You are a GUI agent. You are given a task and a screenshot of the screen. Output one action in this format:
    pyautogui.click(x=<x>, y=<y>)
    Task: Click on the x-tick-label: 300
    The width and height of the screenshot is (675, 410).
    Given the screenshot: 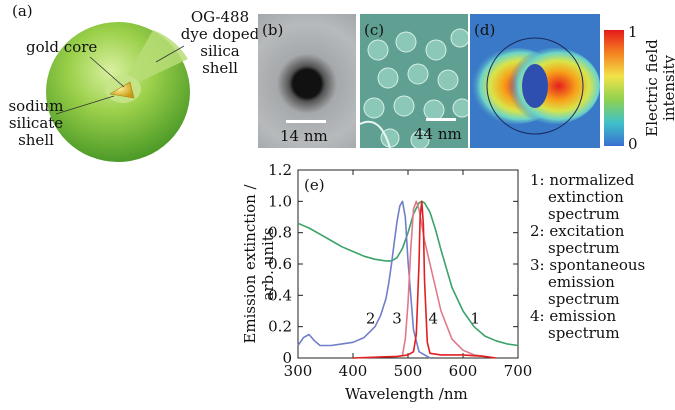 What is the action you would take?
    pyautogui.click(x=298, y=371)
    